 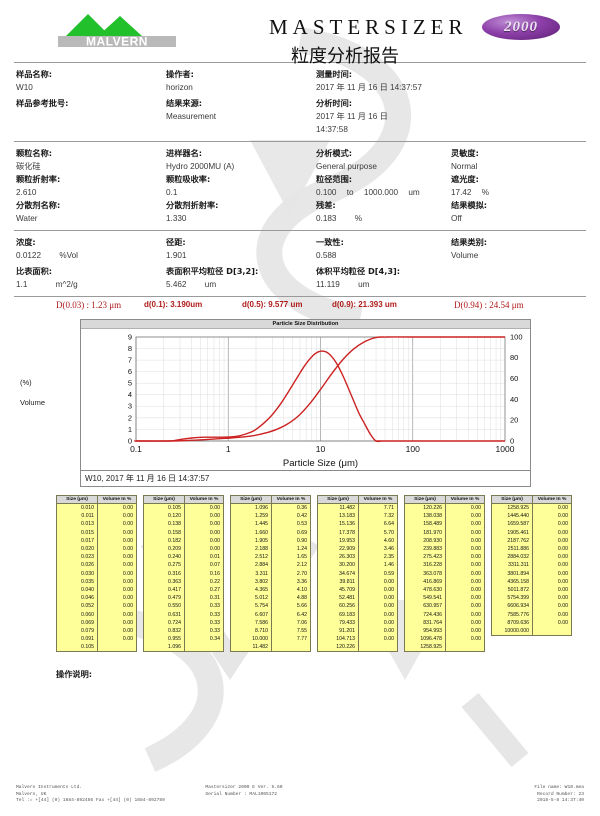 What do you see at coordinates (29, 255) in the screenshot?
I see `concentration-value: 0.0122` at bounding box center [29, 255].